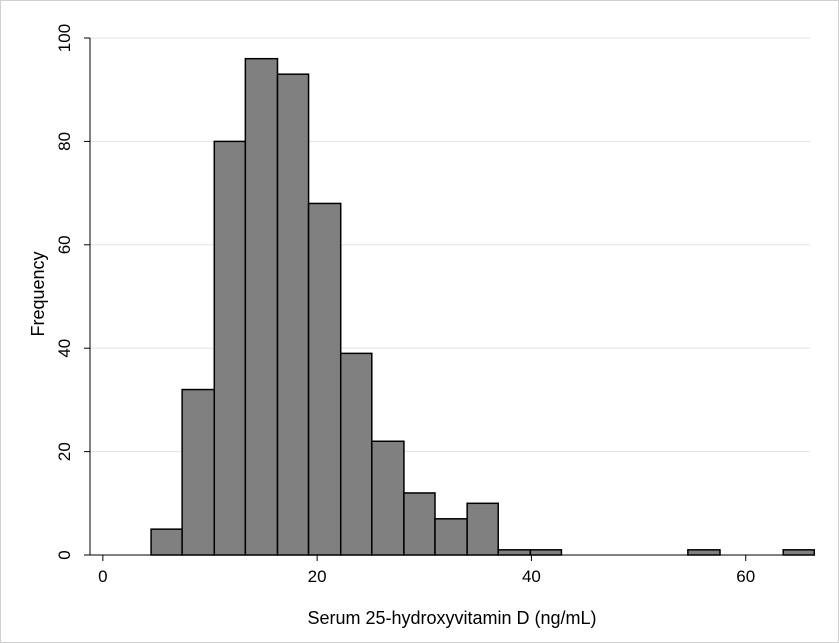 This screenshot has height=643, width=839. Describe the element at coordinates (745, 576) in the screenshot. I see `x-tick-label-60: 60` at that location.